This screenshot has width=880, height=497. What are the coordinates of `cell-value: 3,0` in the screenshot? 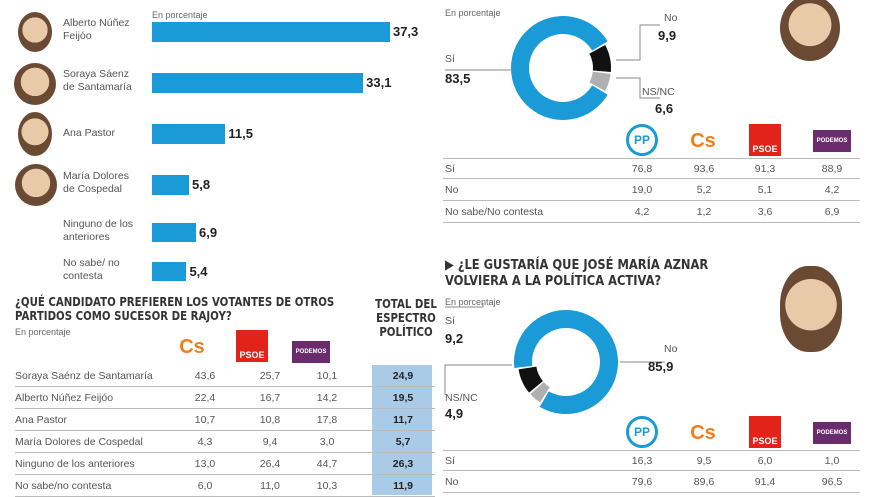 It's located at (327, 442).